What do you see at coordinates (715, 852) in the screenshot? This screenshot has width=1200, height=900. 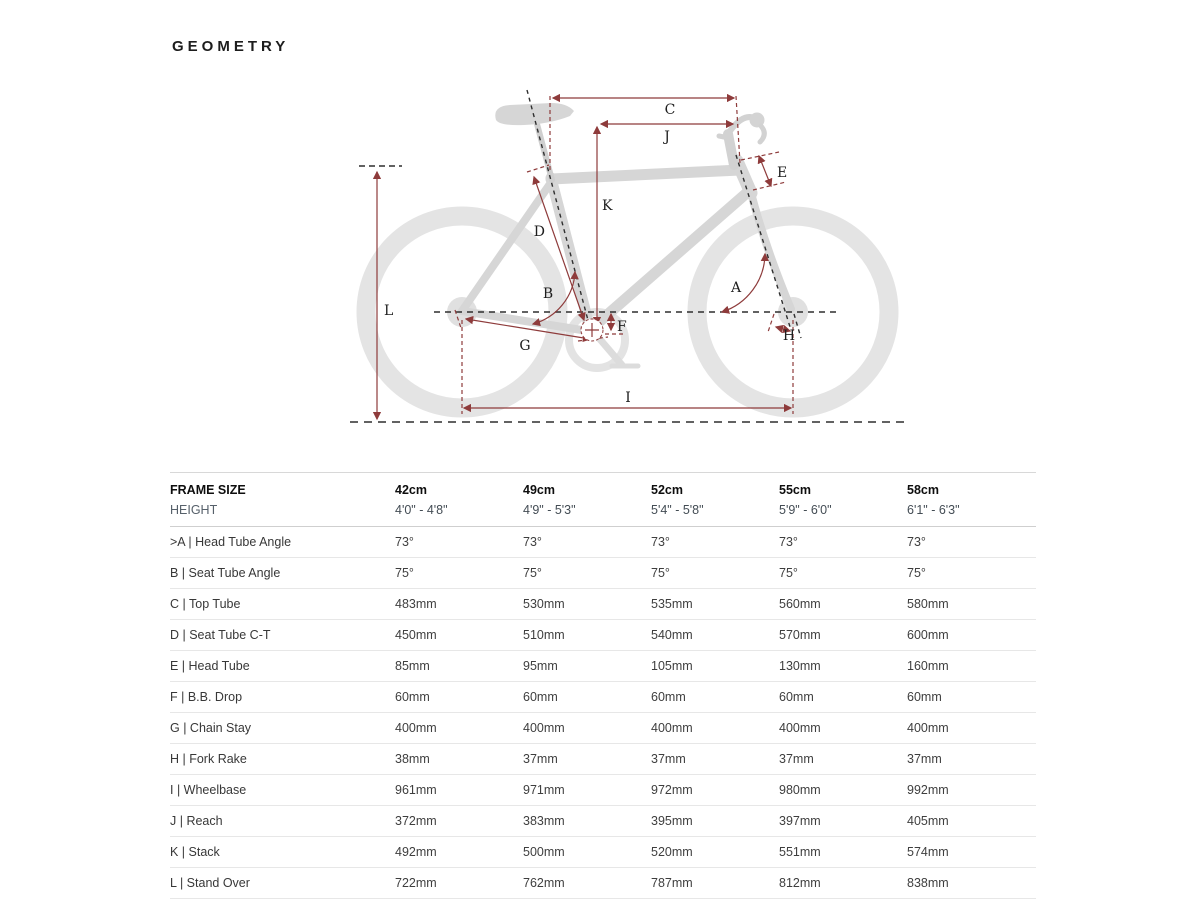 I see `value-cell: 520mm` at bounding box center [715, 852].